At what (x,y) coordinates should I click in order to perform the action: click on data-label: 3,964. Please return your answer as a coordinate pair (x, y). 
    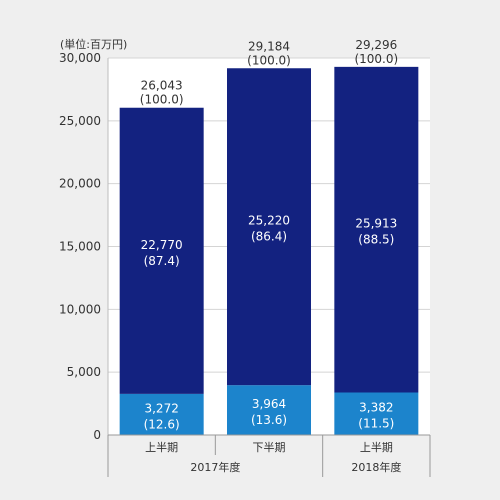
    Looking at the image, I should click on (269, 404).